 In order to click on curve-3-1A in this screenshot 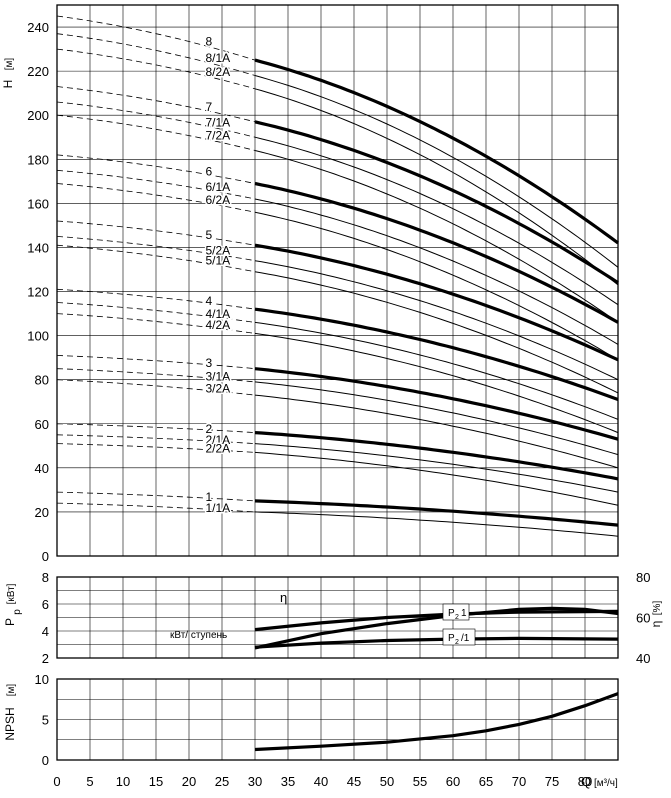, I will do `click(436, 418)`.